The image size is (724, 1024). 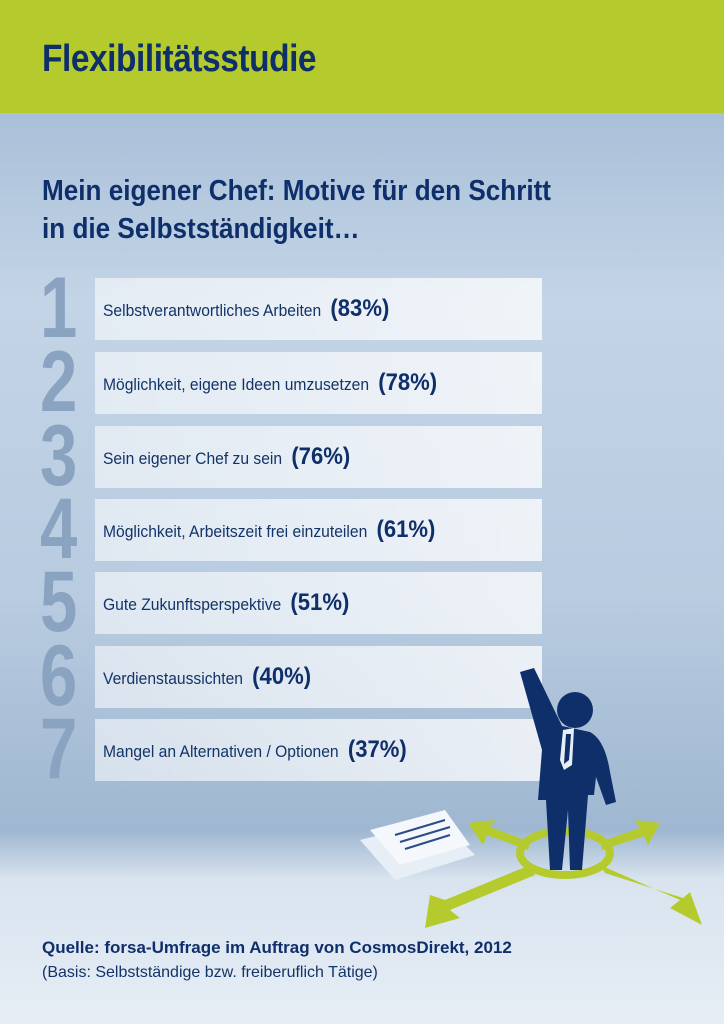 What do you see at coordinates (318, 677) in the screenshot?
I see `list-item: Verdienstaussichten (40%)` at bounding box center [318, 677].